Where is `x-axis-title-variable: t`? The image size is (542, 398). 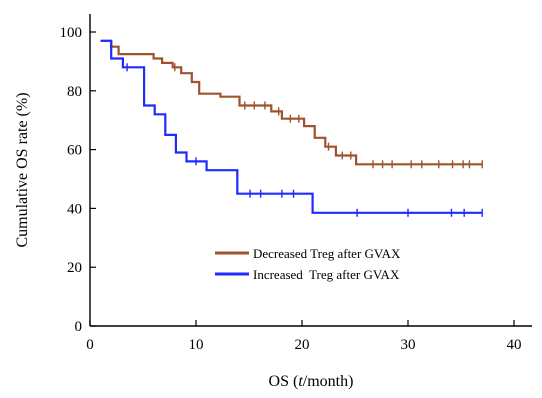
x-axis-title-variable: t is located at coordinates (300, 381).